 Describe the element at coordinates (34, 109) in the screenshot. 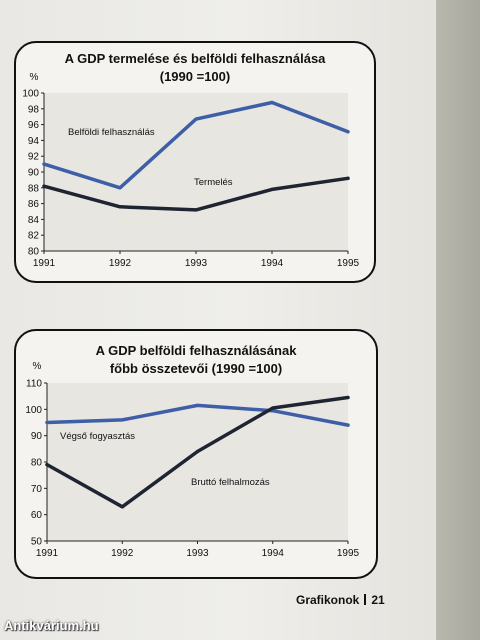

I see `y-tick-label: 98` at that location.